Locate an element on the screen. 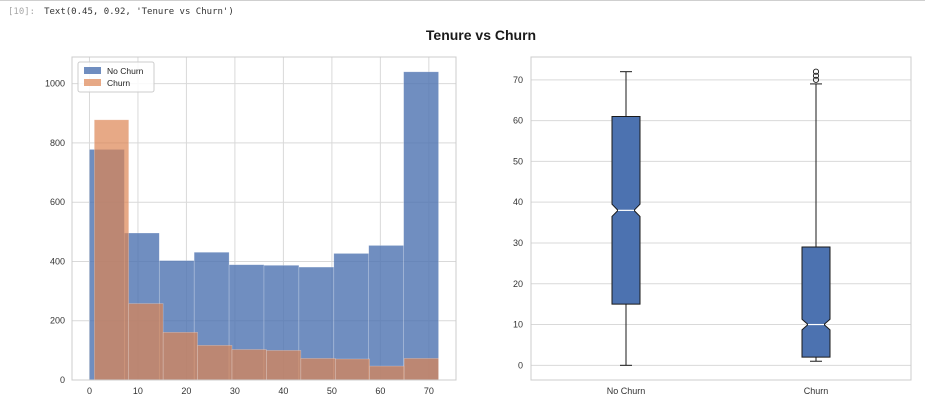  hist-x-tick-label: 50 is located at coordinates (332, 391).